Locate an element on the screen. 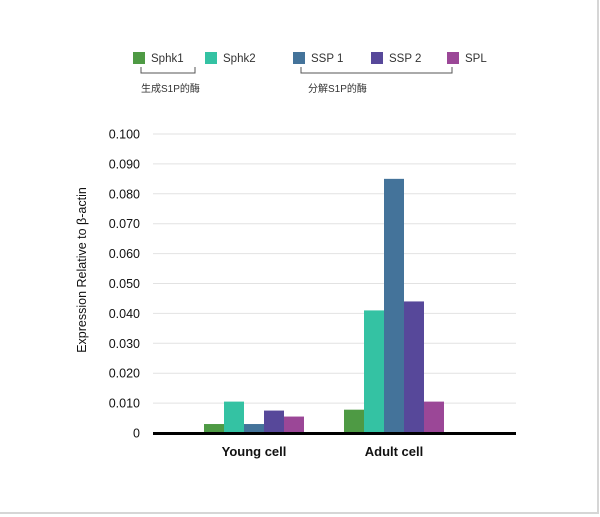 This screenshot has width=600, height=517. legend-bracket-degradation is located at coordinates (376, 70).